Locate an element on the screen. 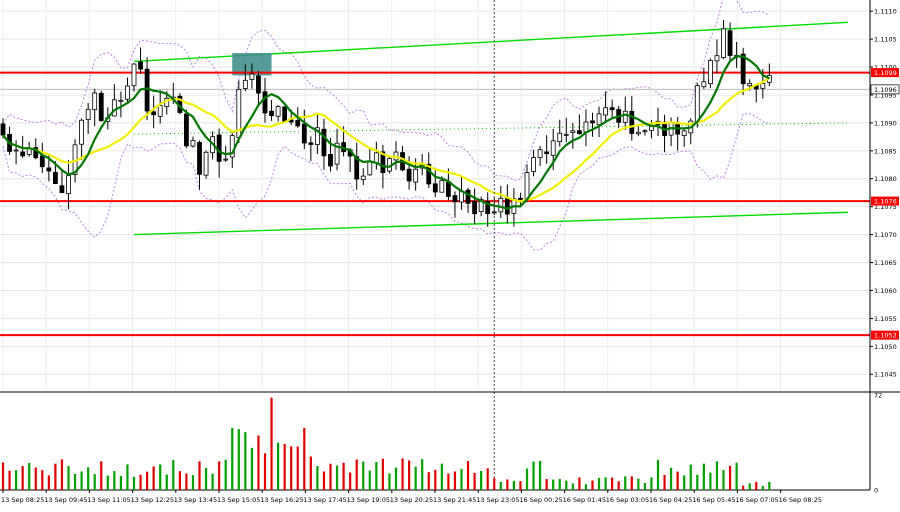 Image resolution: width=900 pixels, height=512 pixels. price-tick-label: 1.1090 is located at coordinates (885, 123).